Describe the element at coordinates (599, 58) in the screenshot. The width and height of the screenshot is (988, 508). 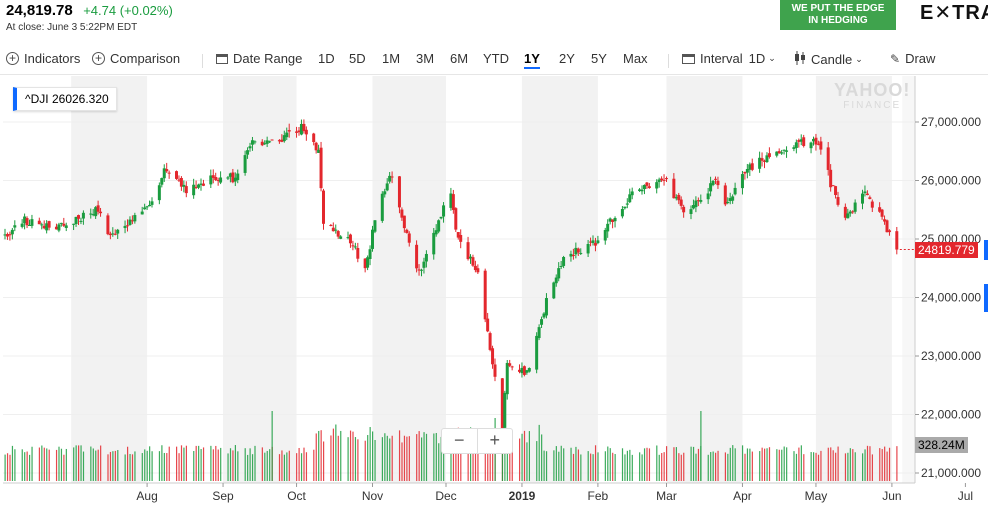
I see `range-5y: 5Y` at that location.